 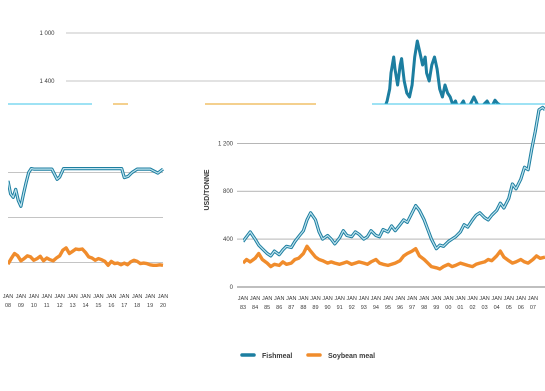 I want to click on main-x-tick-year: 05, so click(x=509, y=308).